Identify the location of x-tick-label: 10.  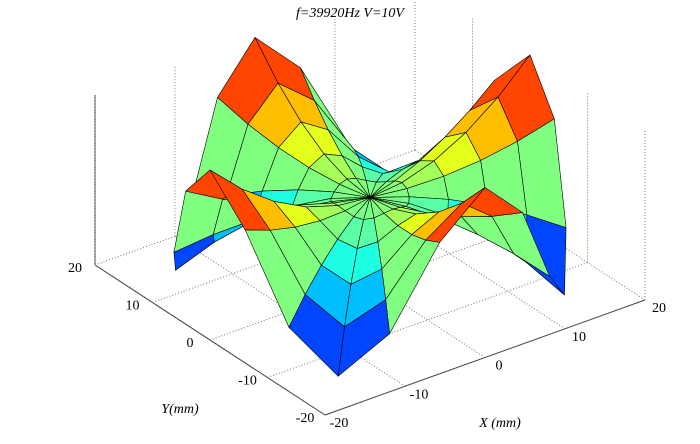
(579, 337).